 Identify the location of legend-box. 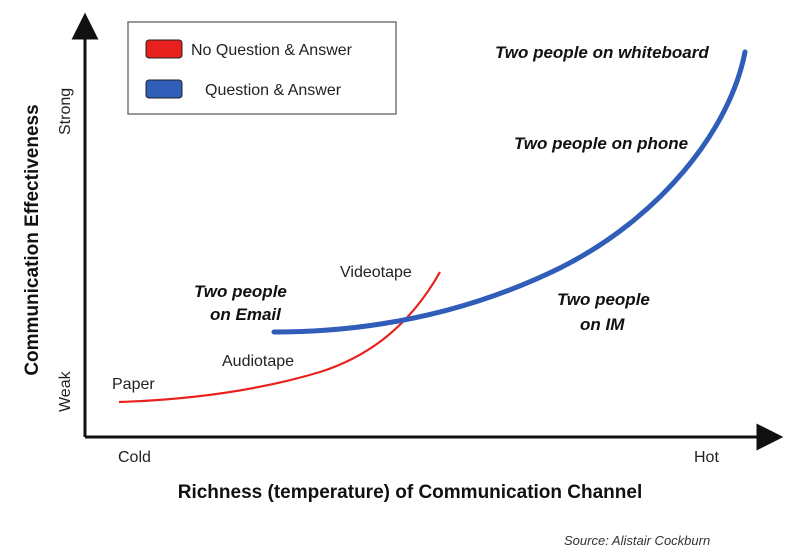
(262, 68).